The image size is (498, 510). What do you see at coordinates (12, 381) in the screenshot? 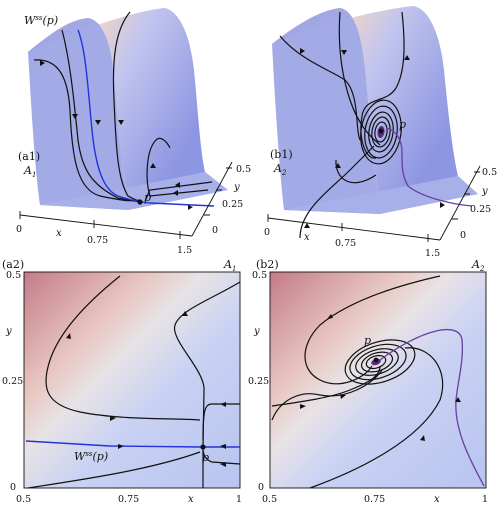
I see `y-tick-a2-1: 0.25` at bounding box center [12, 381].